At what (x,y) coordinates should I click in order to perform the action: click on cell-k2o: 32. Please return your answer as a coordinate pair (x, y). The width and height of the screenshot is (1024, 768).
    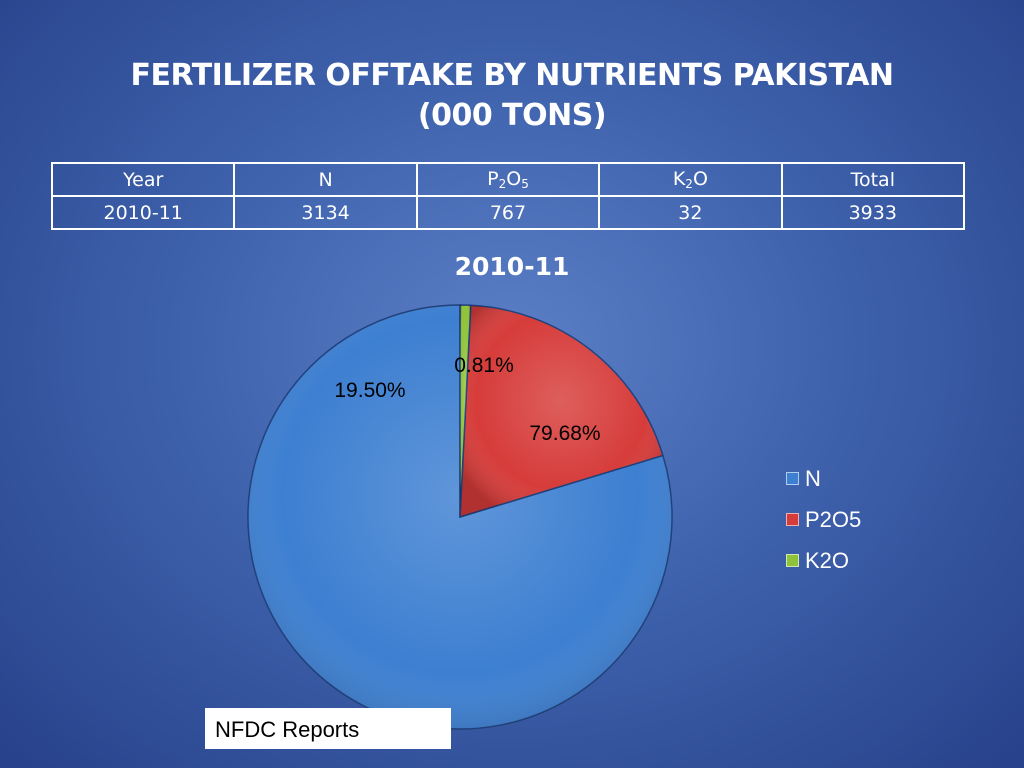
    Looking at the image, I should click on (690, 212).